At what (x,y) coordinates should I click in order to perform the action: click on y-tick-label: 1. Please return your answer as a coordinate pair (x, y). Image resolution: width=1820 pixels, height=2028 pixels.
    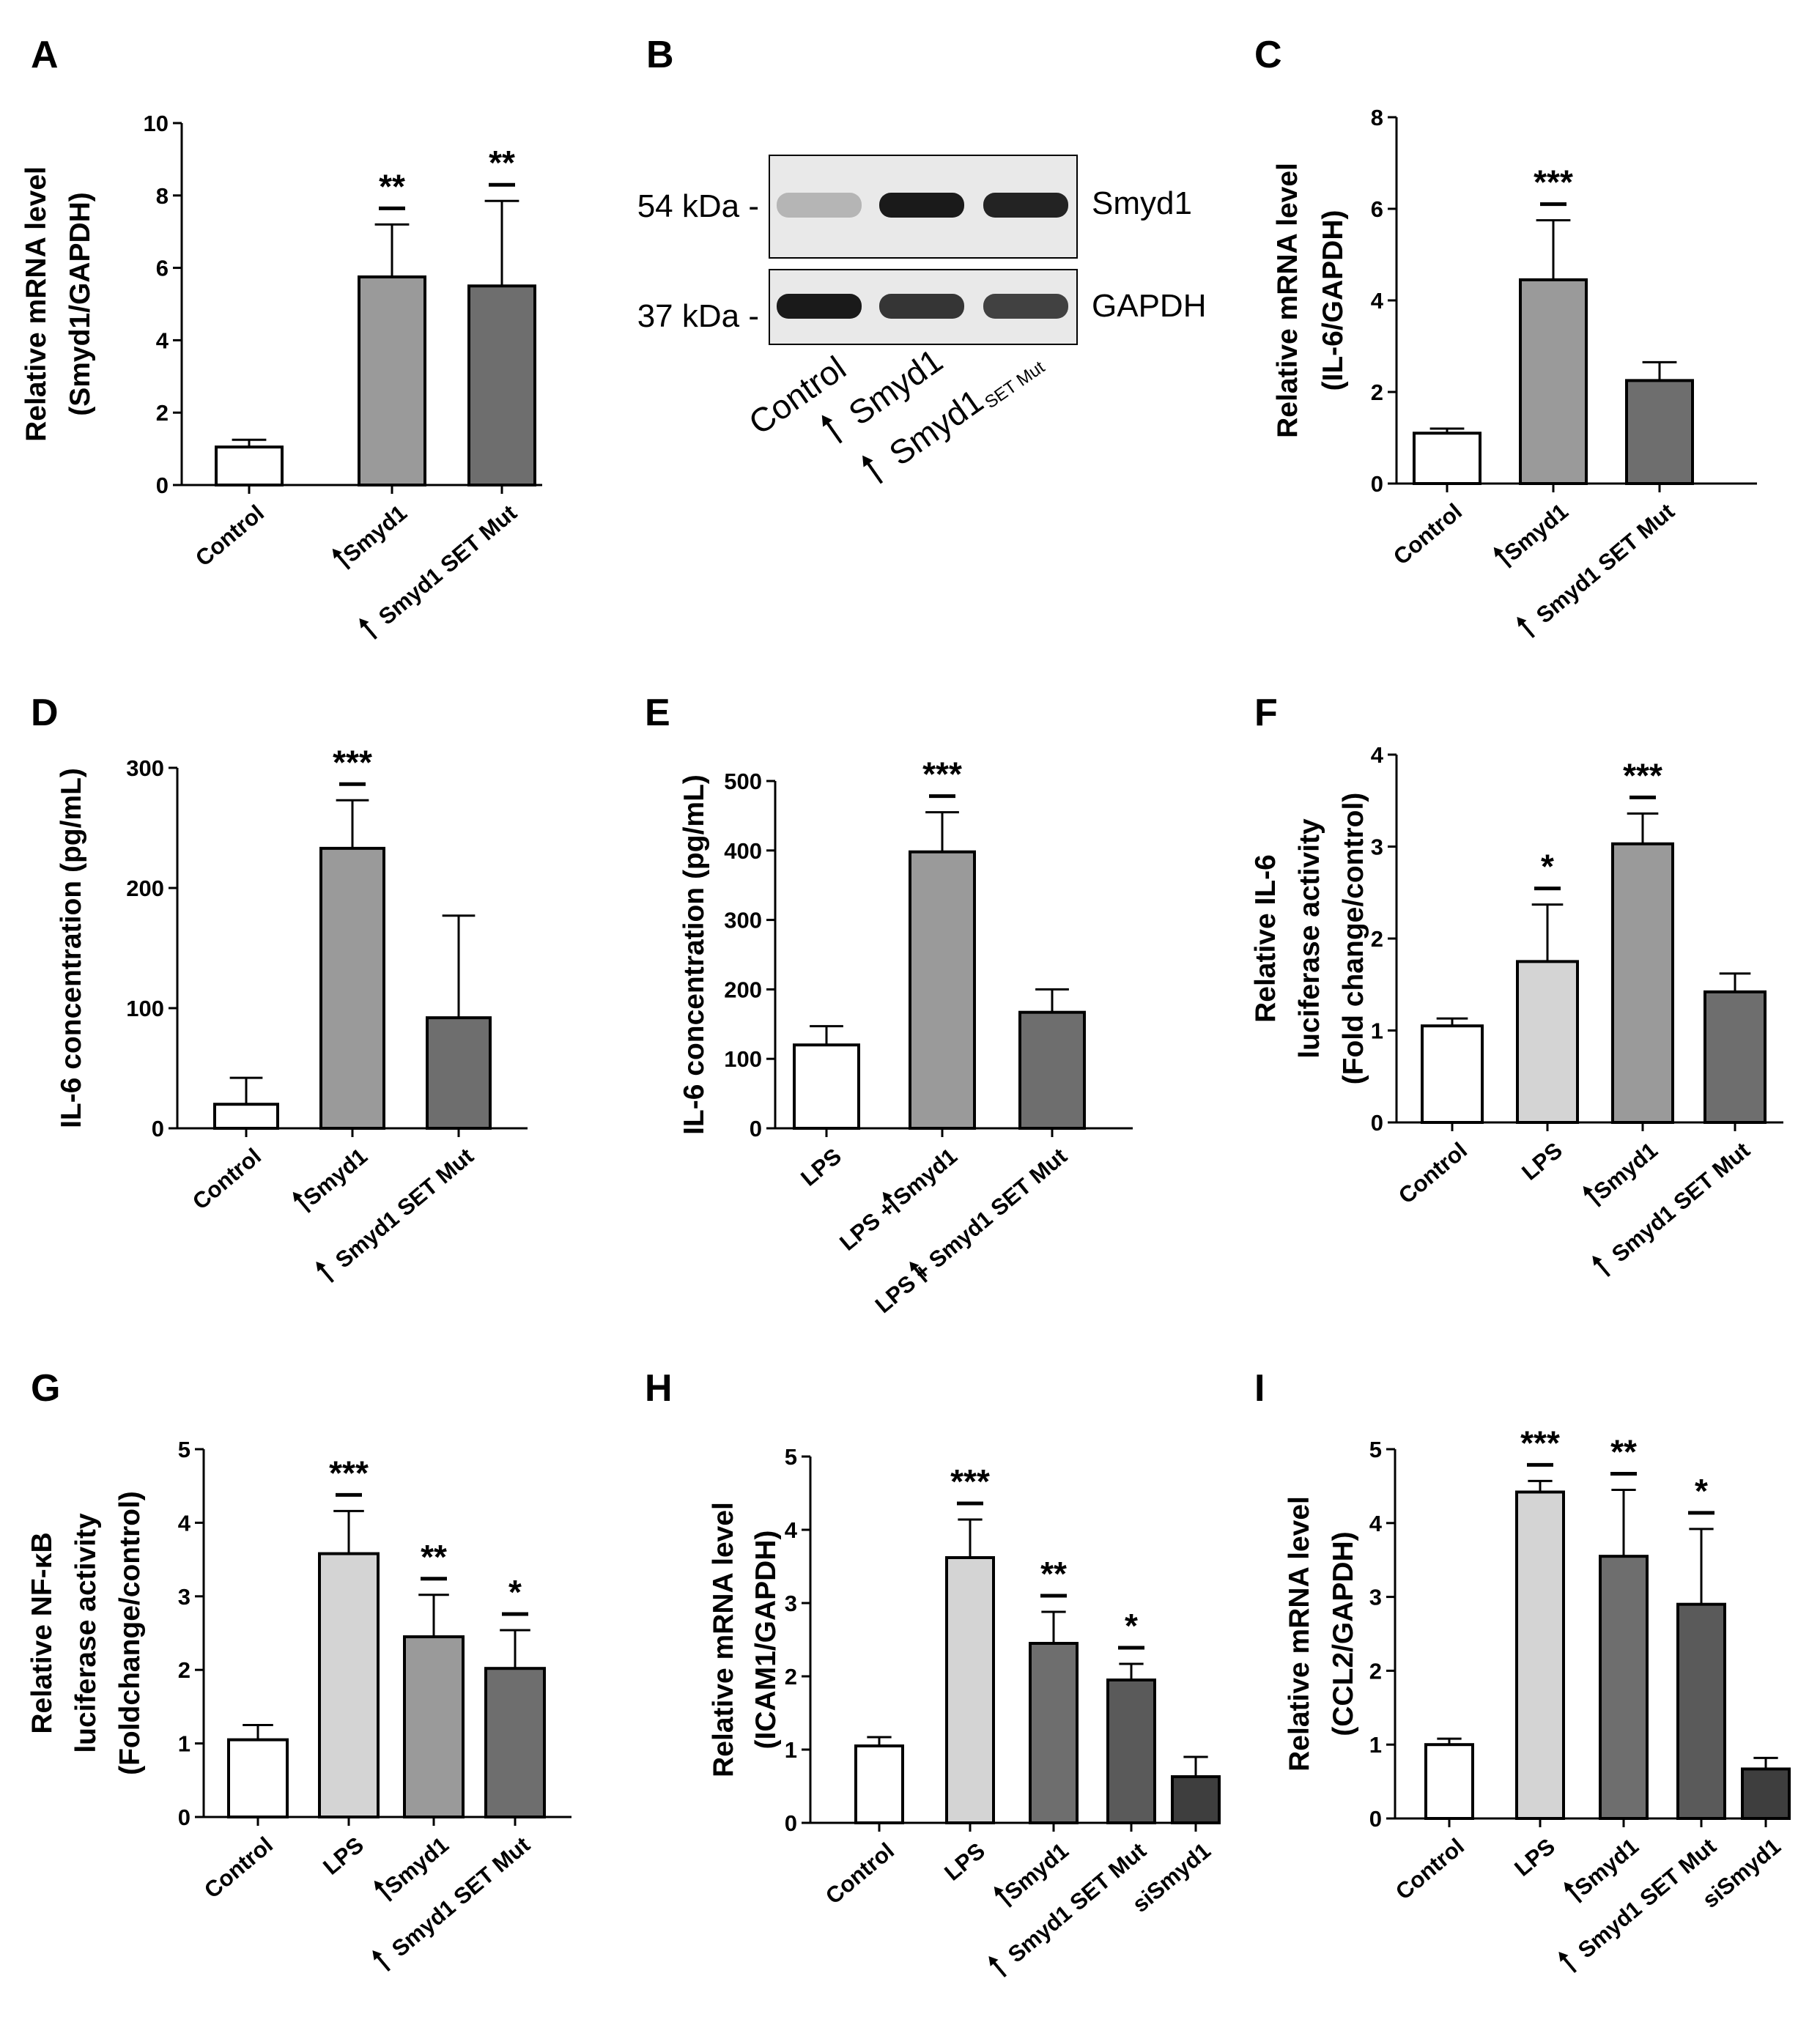
    Looking at the image, I should click on (184, 1744).